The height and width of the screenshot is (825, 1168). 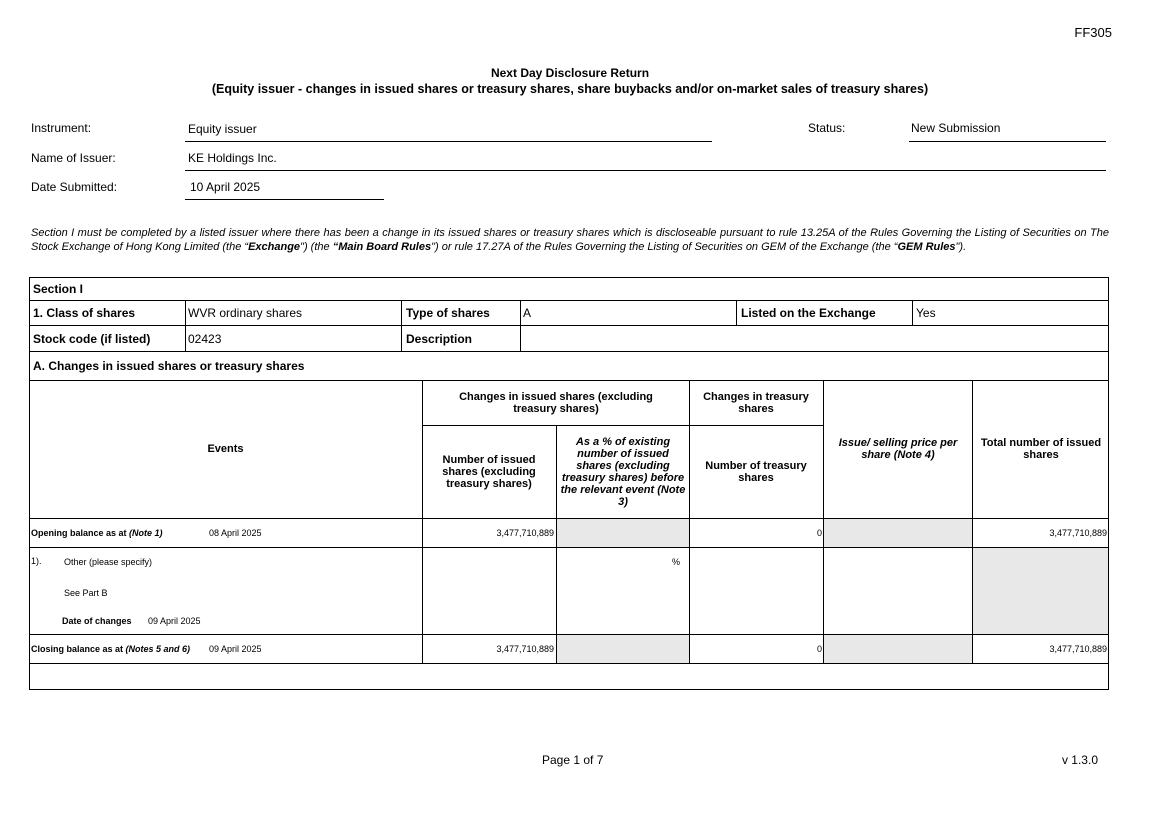 What do you see at coordinates (36, 561) in the screenshot?
I see `event-number: 1).` at bounding box center [36, 561].